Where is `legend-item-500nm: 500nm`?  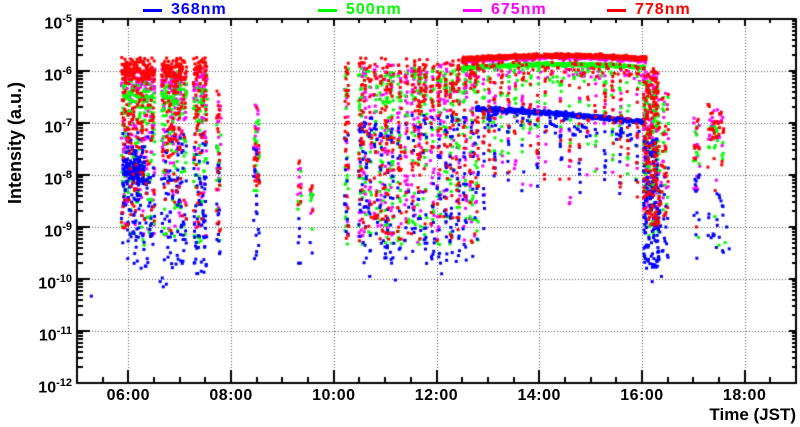 legend-item-500nm: 500nm is located at coordinates (373, 10).